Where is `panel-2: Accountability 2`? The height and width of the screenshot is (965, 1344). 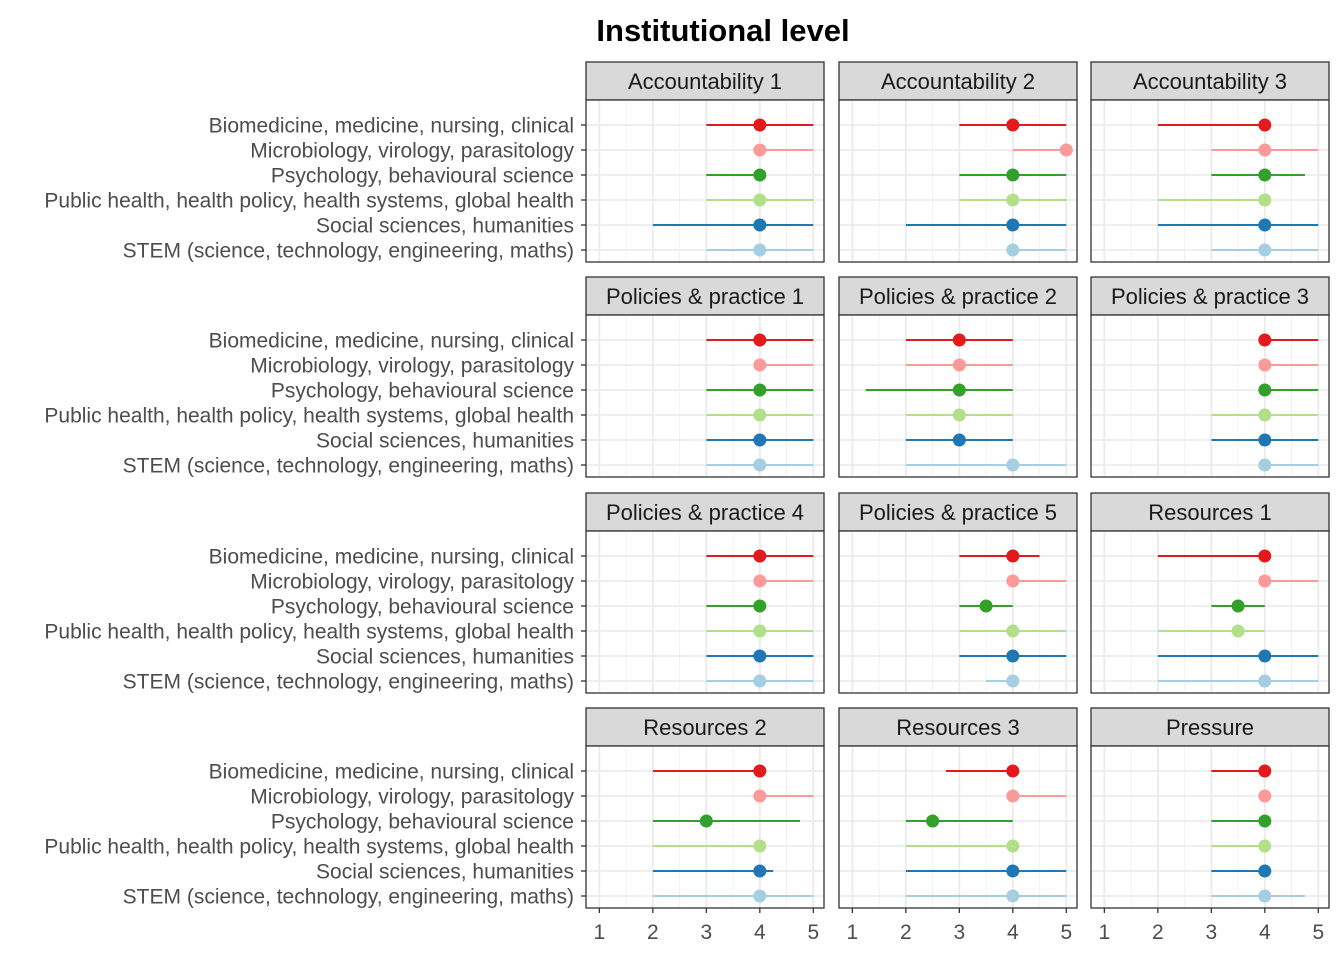
panel-2: Accountability 2 is located at coordinates (958, 162).